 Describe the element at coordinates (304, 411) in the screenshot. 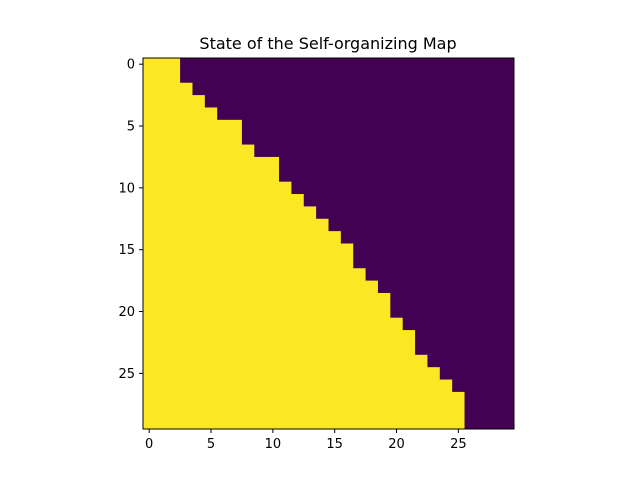

I see `heatmap-row-28-high` at that location.